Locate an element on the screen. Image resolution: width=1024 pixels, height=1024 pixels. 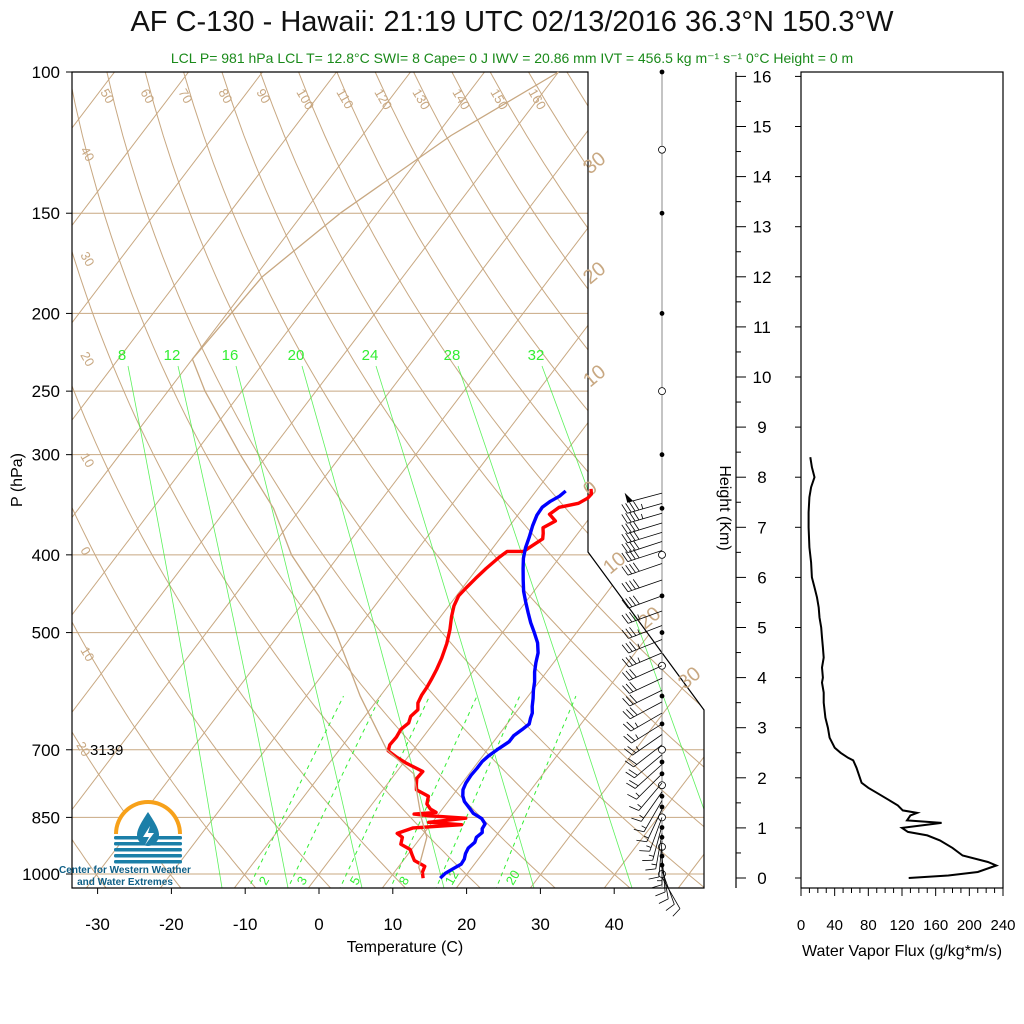
isotherm-line is located at coordinates (130, 480).